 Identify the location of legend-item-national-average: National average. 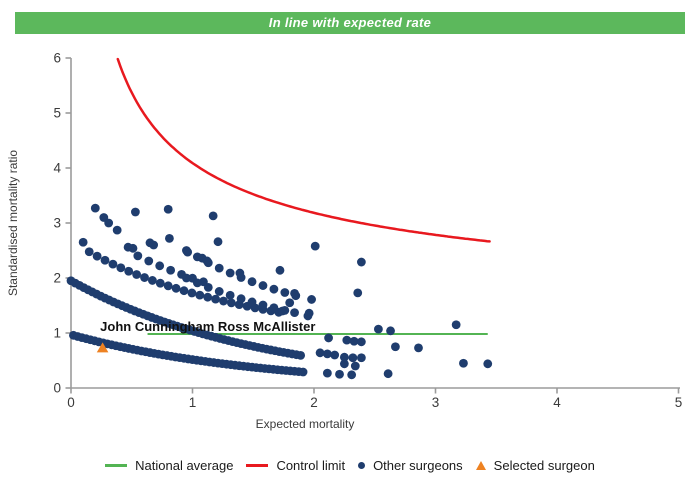
(169, 465).